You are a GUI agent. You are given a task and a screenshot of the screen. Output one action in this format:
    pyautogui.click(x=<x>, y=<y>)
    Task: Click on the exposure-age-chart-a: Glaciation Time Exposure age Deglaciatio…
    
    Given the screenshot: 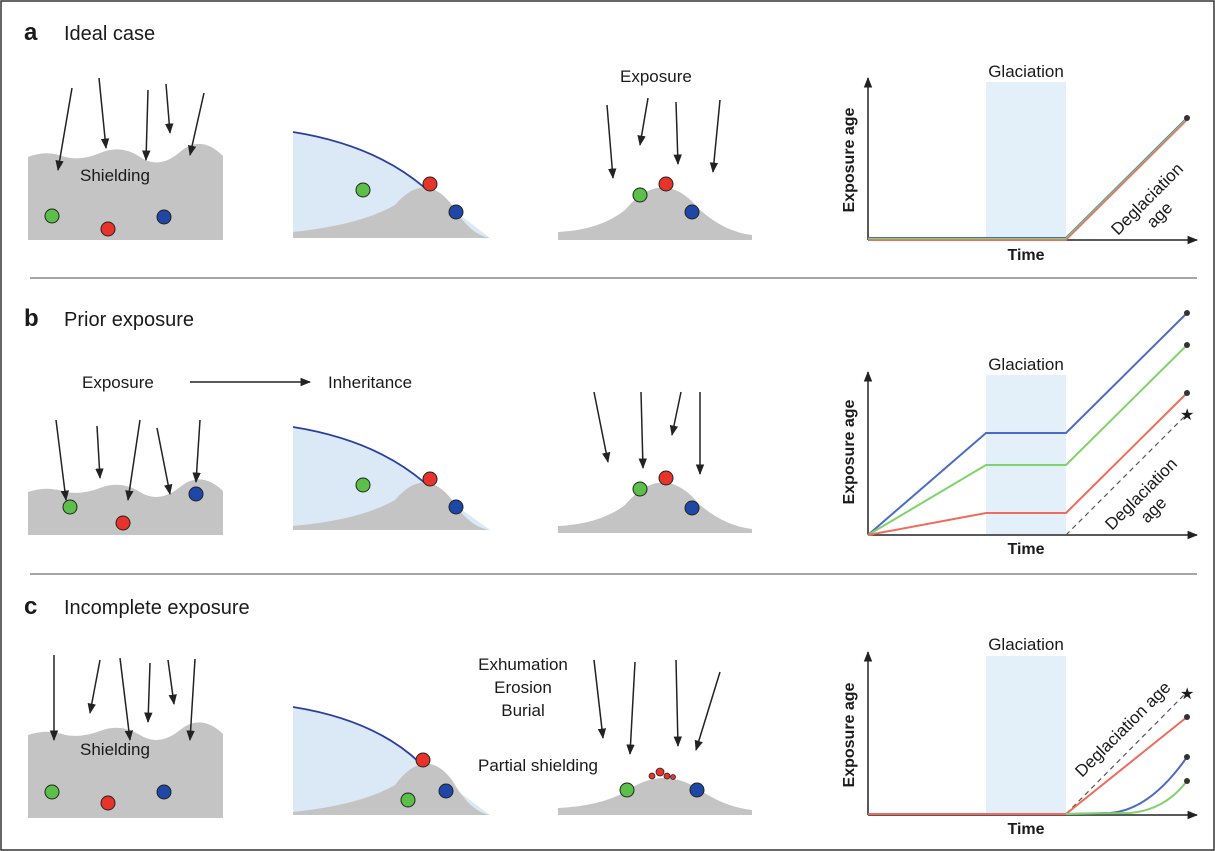 What is the action you would take?
    pyautogui.click(x=1022, y=163)
    